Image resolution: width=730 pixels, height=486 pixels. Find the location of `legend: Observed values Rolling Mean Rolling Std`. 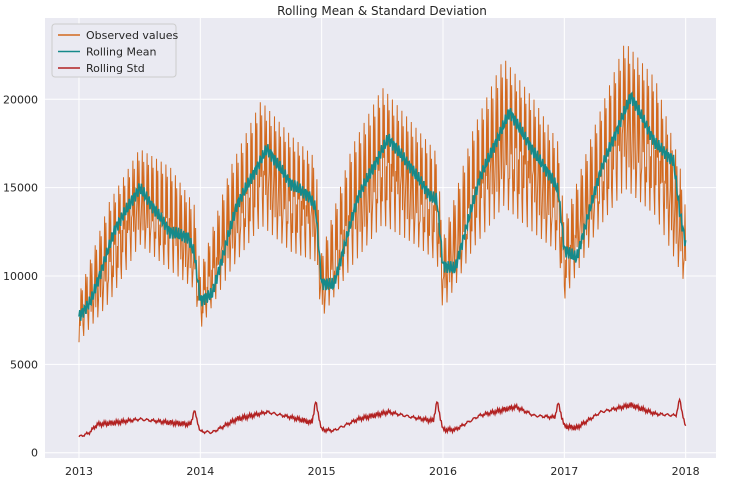

legend: Observed values Rolling Mean Rolling Std is located at coordinates (114, 50).